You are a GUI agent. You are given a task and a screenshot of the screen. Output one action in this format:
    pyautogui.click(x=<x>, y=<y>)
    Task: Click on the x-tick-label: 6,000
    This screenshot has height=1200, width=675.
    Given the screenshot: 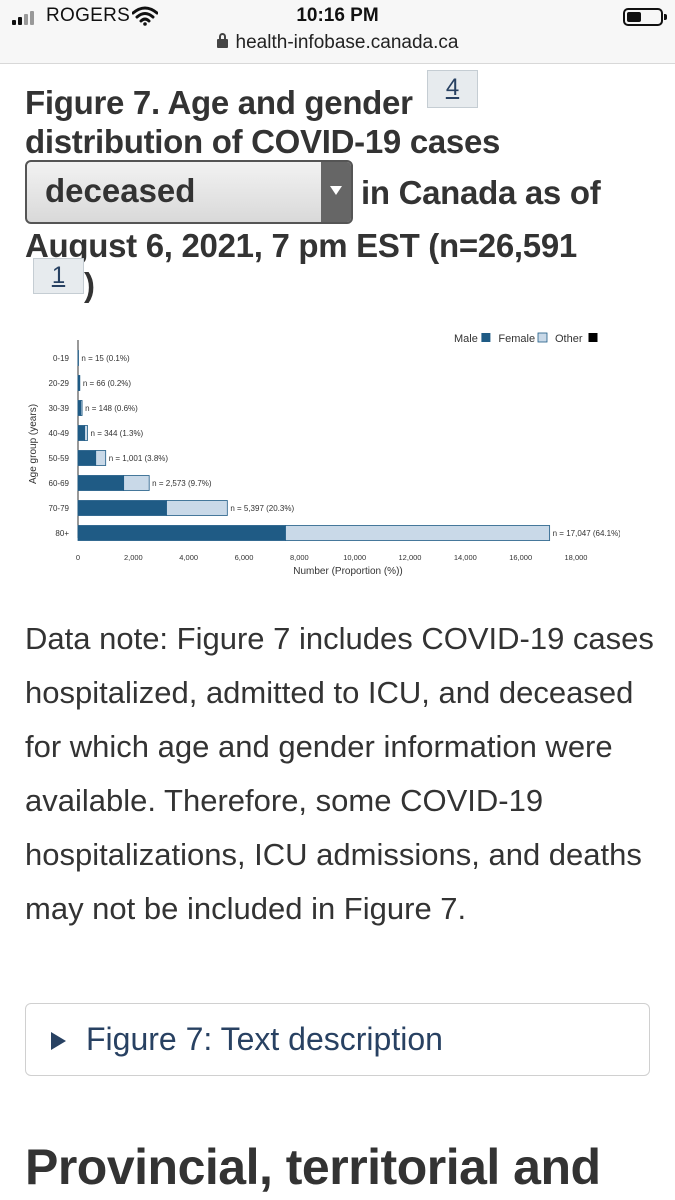 What is the action you would take?
    pyautogui.click(x=244, y=557)
    